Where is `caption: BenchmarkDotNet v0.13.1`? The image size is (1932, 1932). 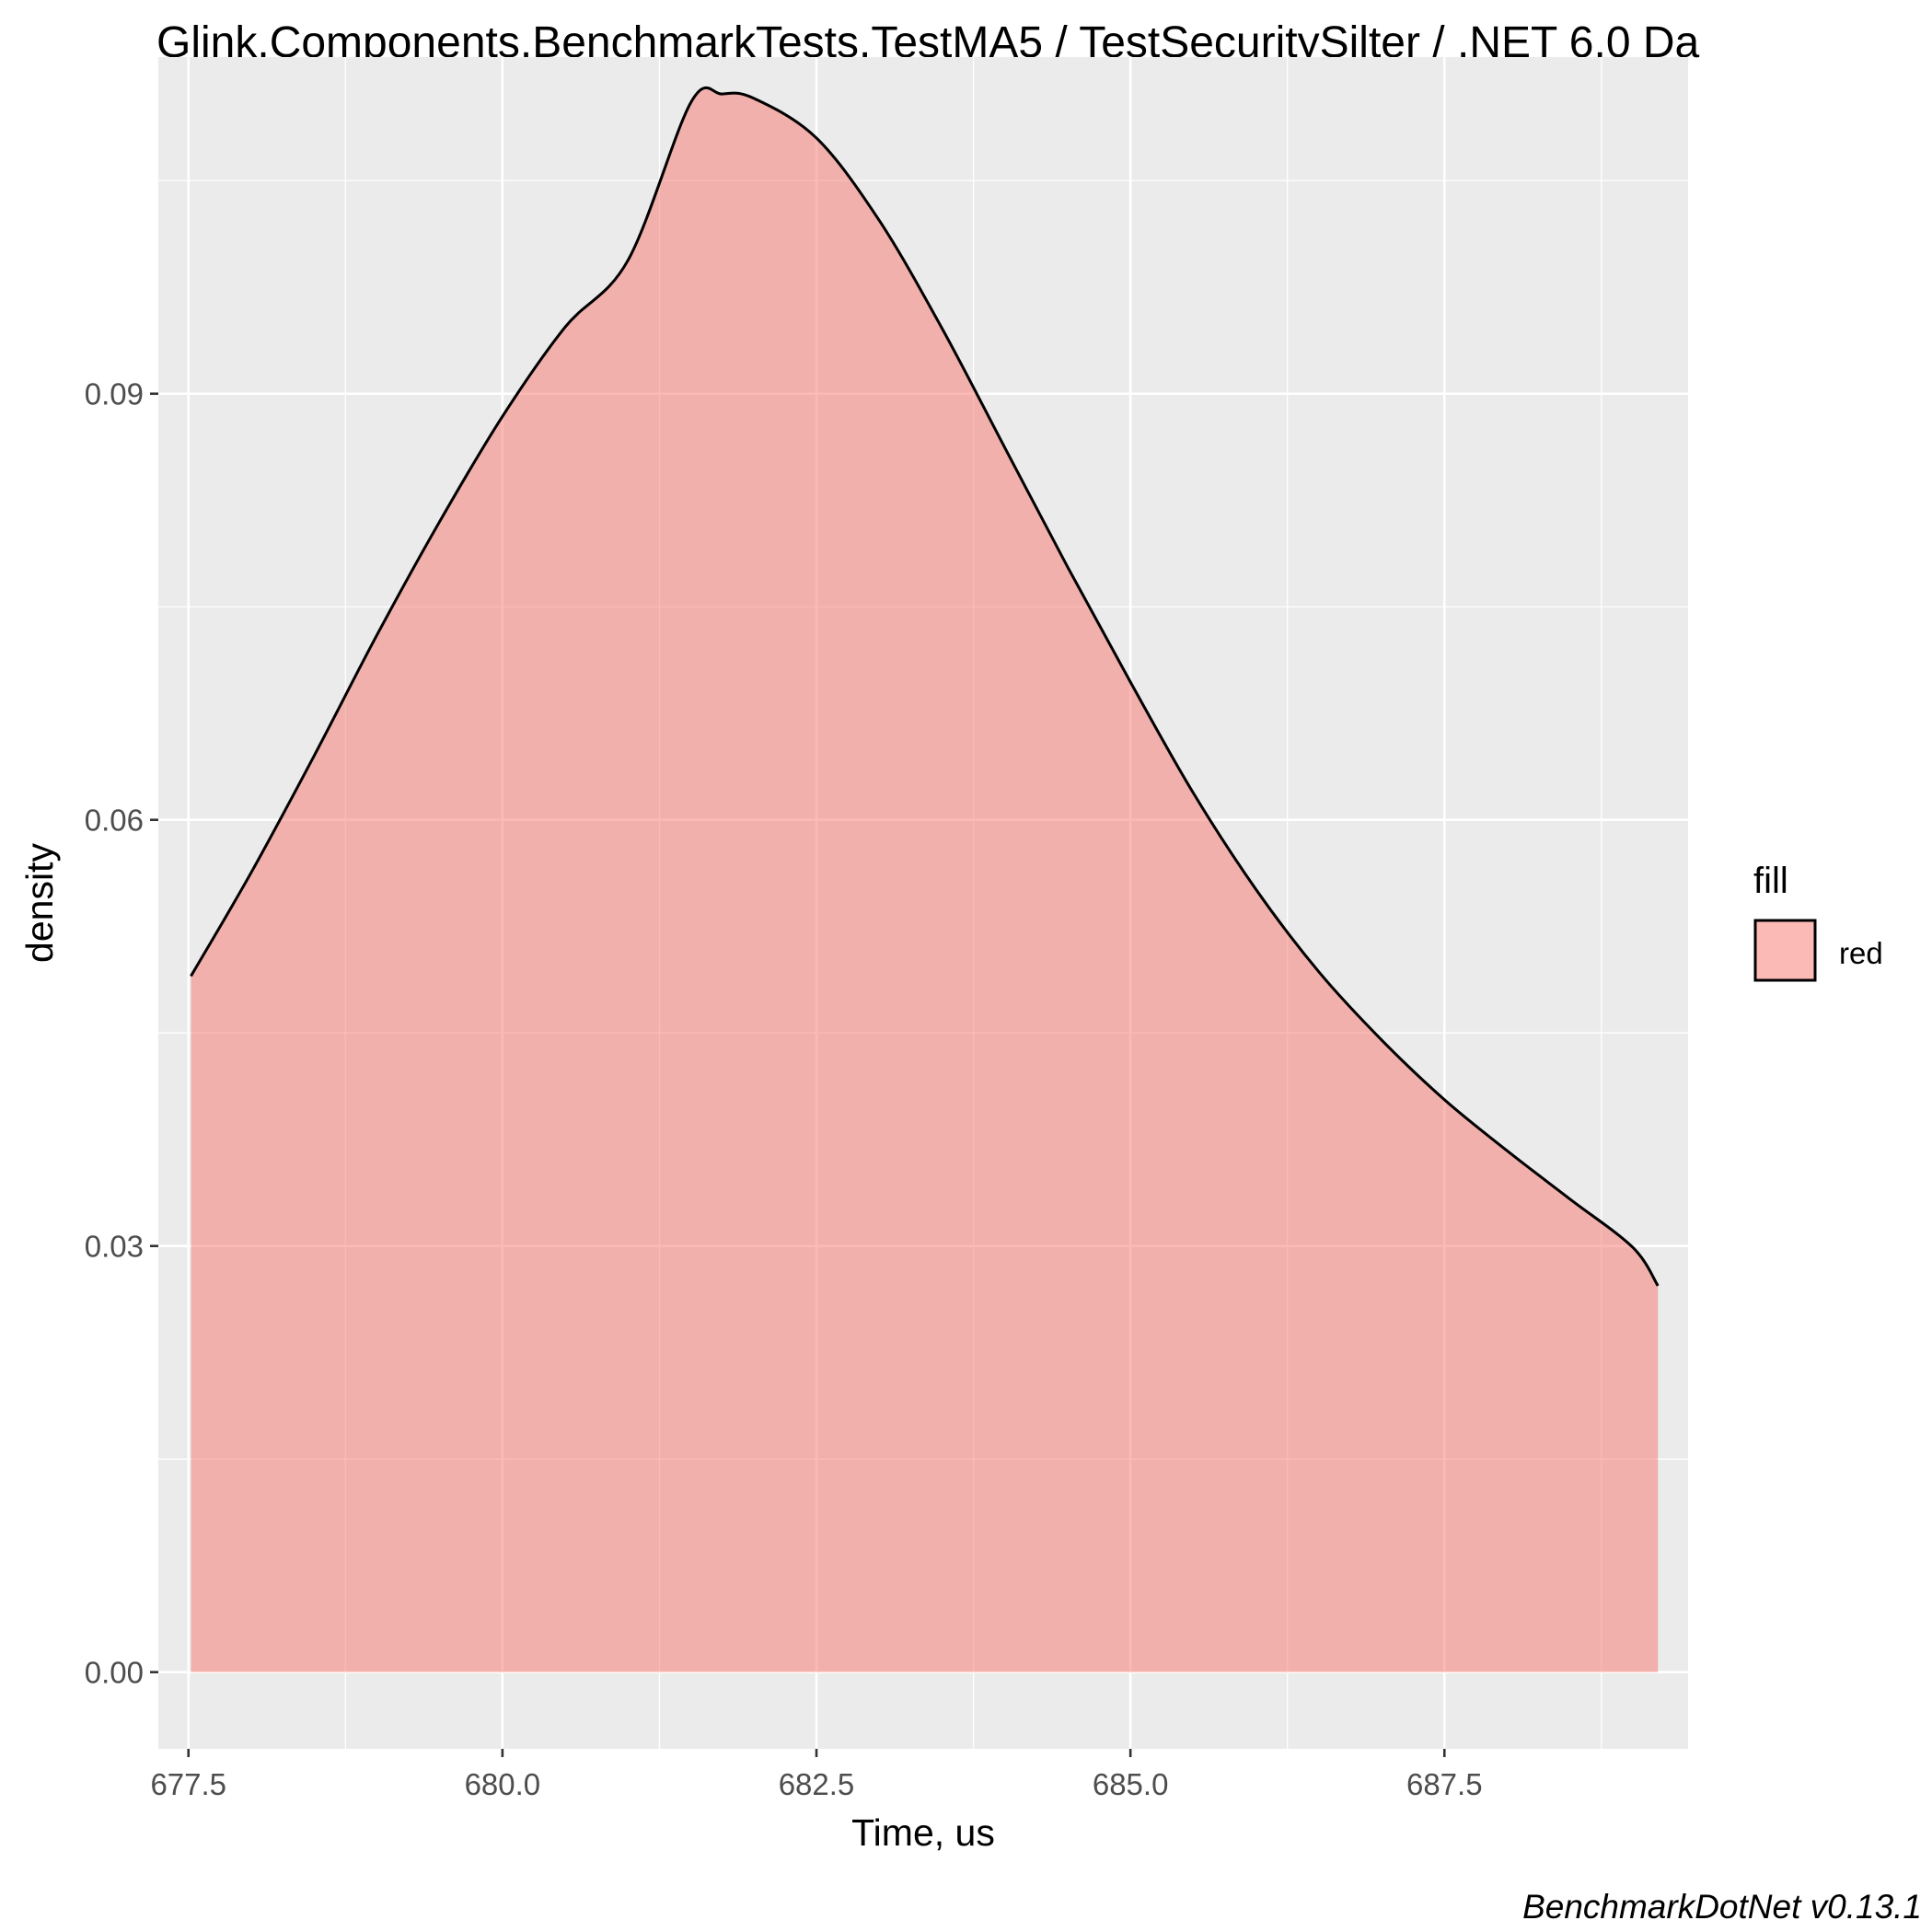 caption: BenchmarkDotNet v0.13.1 is located at coordinates (1722, 1907).